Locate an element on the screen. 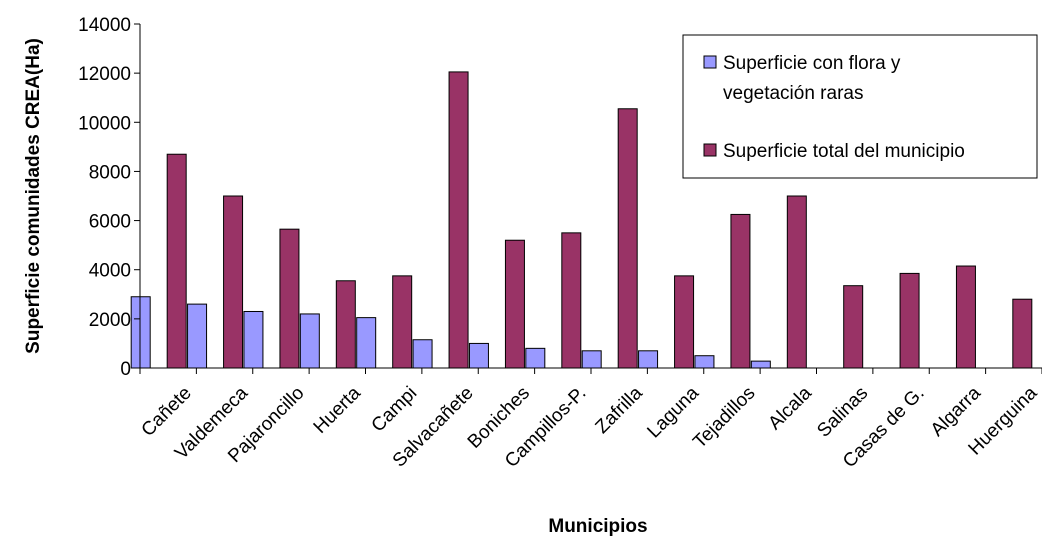  legend-label: vegetación raras is located at coordinates (793, 93).